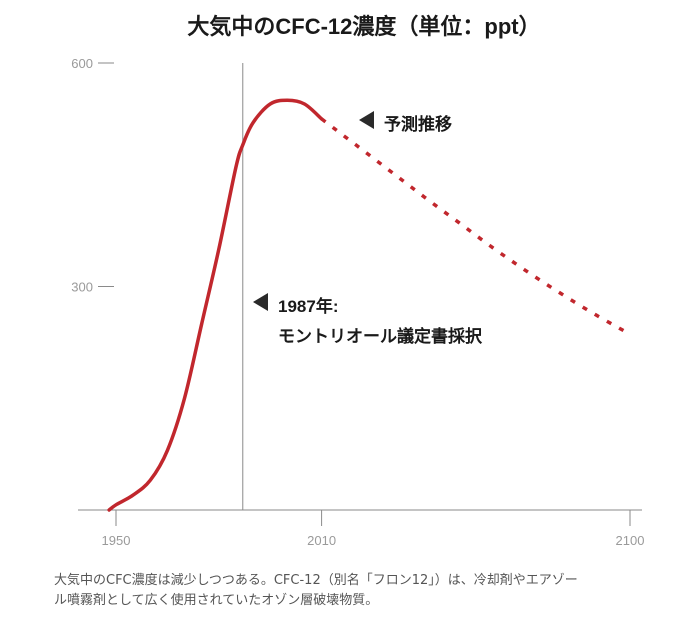 This screenshot has width=682, height=618. Describe the element at coordinates (216, 600) in the screenshot. I see `caption-line-2: ル噴霧剤として広く使用されていたオゾン層破壊物質。` at that location.